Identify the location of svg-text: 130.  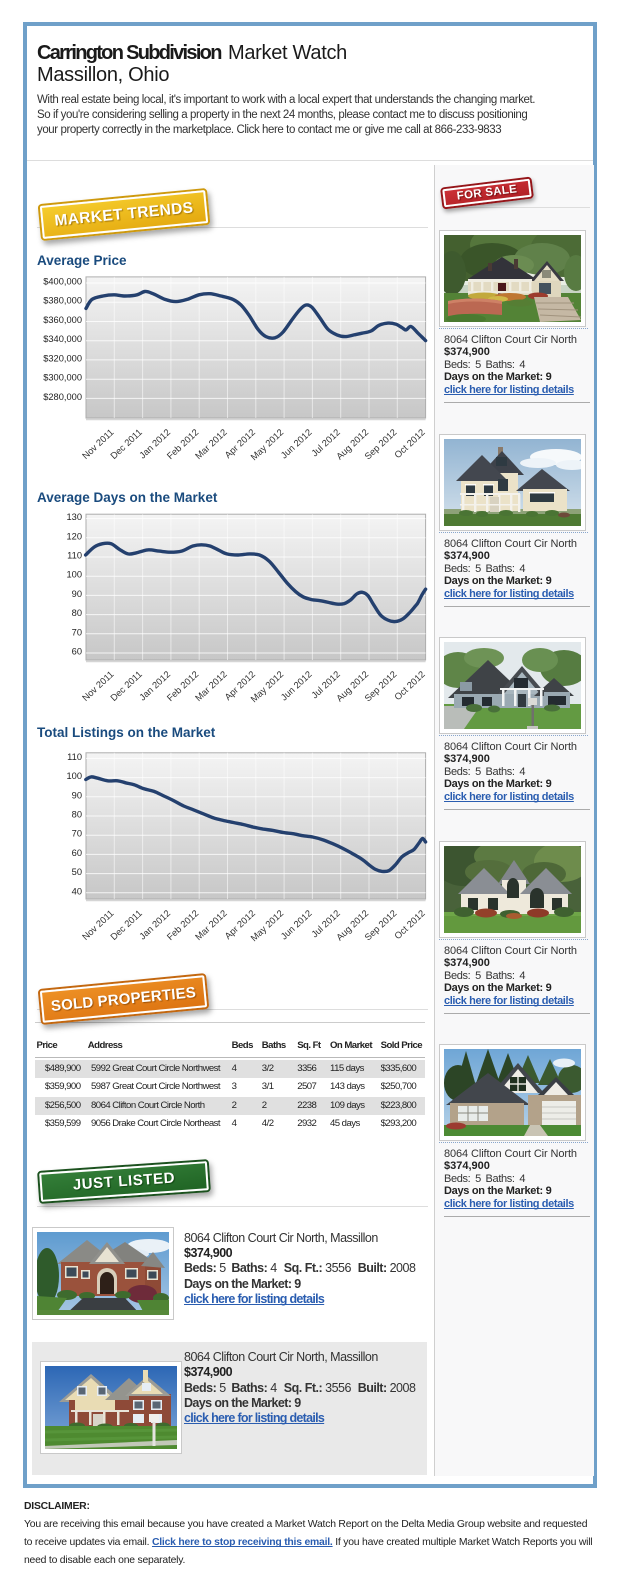
(74, 517).